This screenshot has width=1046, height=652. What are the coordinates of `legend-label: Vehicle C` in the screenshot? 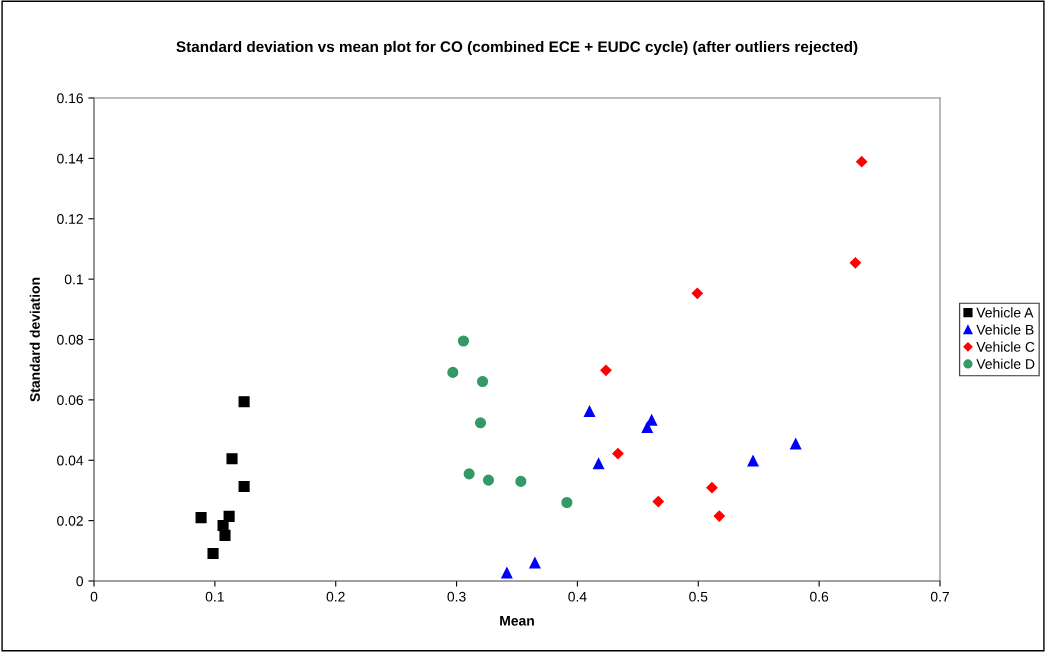 It's located at (1005, 346).